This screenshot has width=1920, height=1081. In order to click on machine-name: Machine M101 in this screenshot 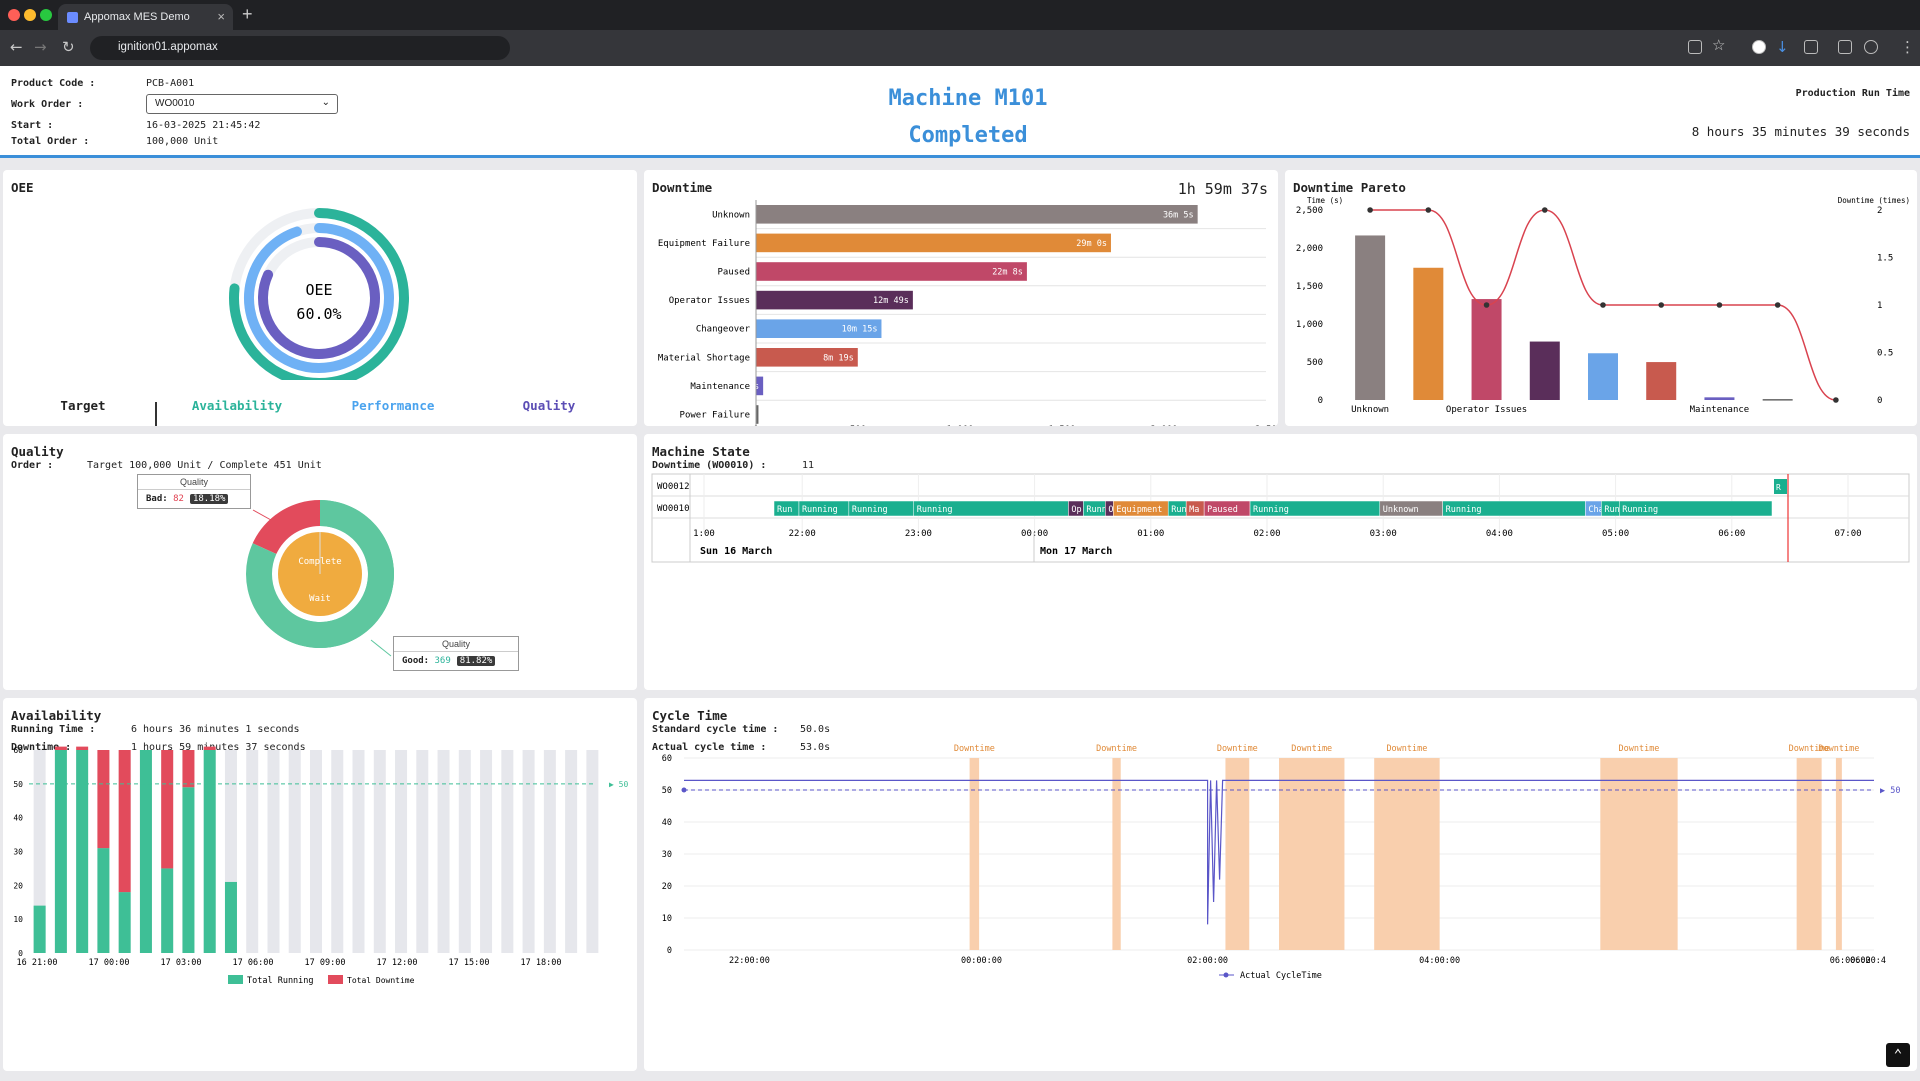, I will do `click(968, 98)`.